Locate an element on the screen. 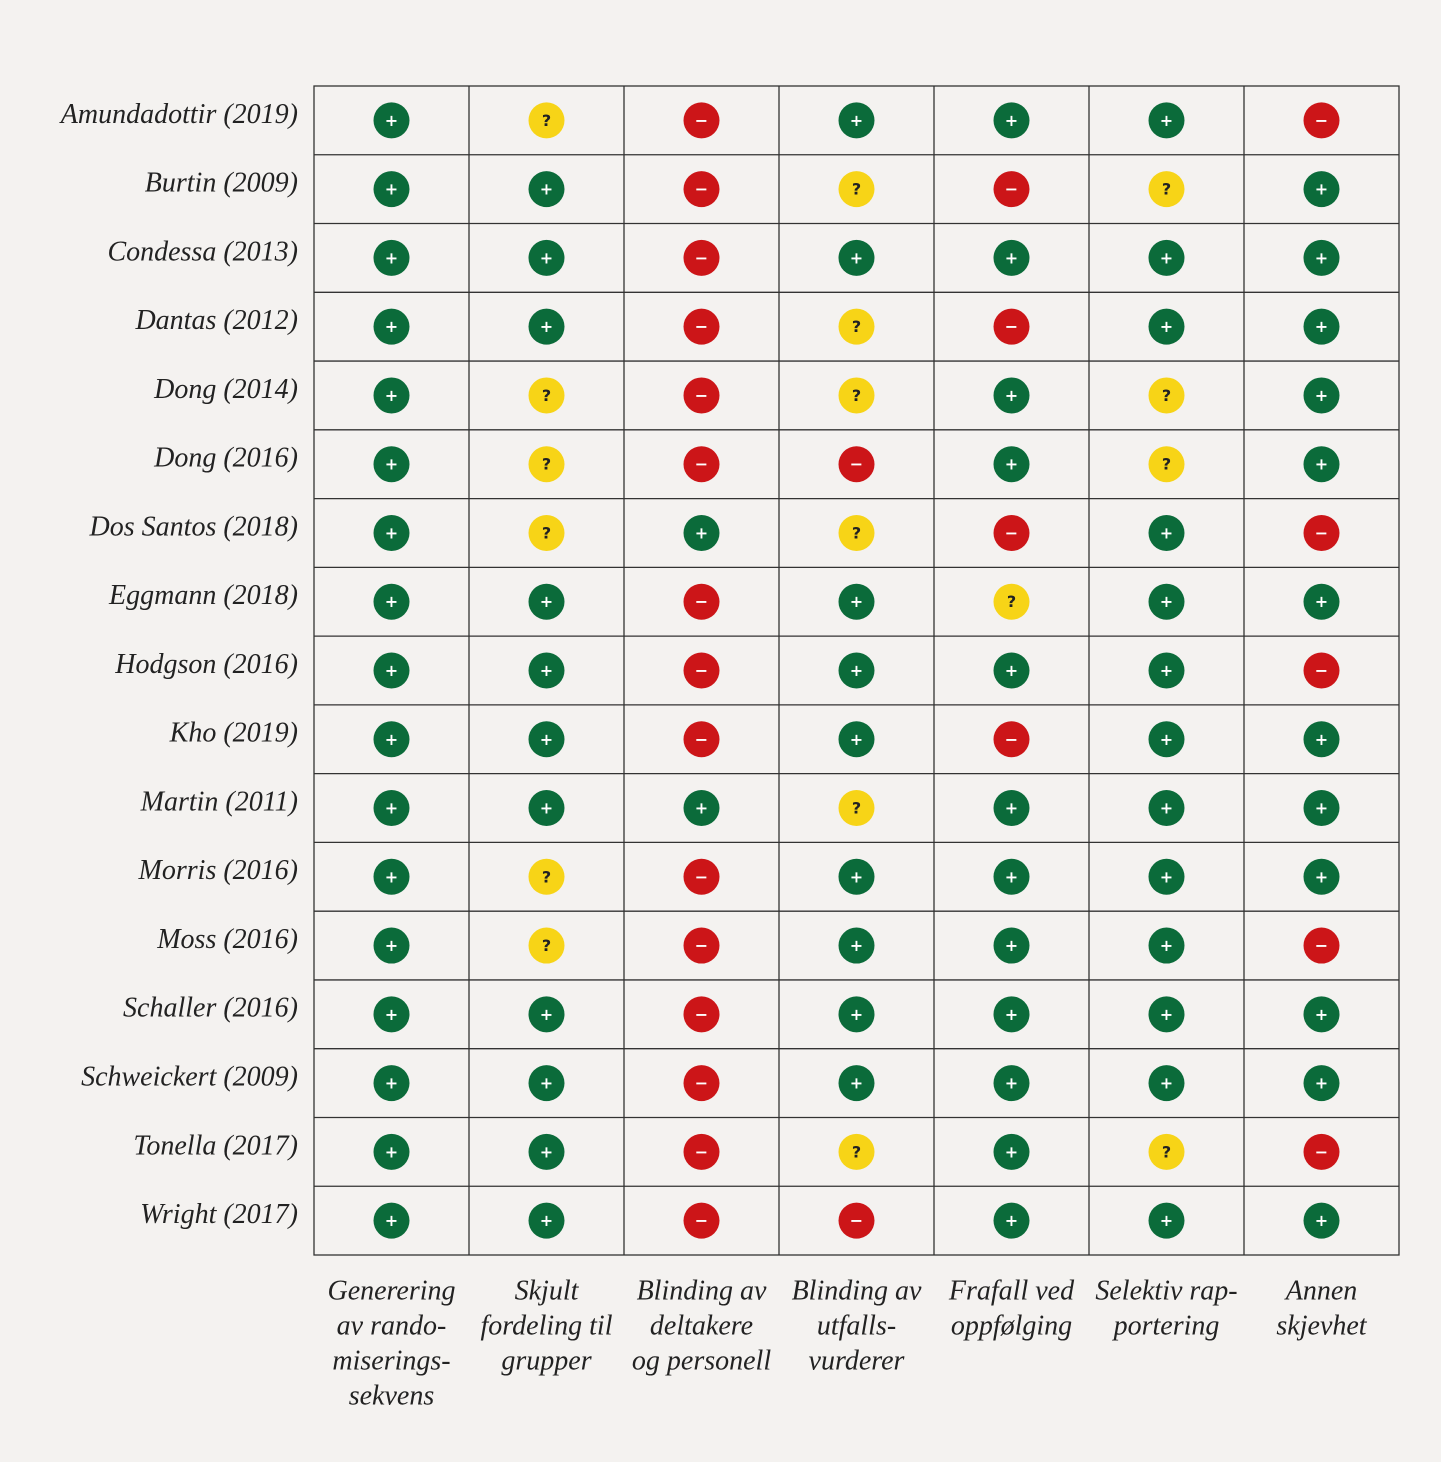 The height and width of the screenshot is (1462, 1441). study-label: Hodgson (2016) is located at coordinates (206, 664).